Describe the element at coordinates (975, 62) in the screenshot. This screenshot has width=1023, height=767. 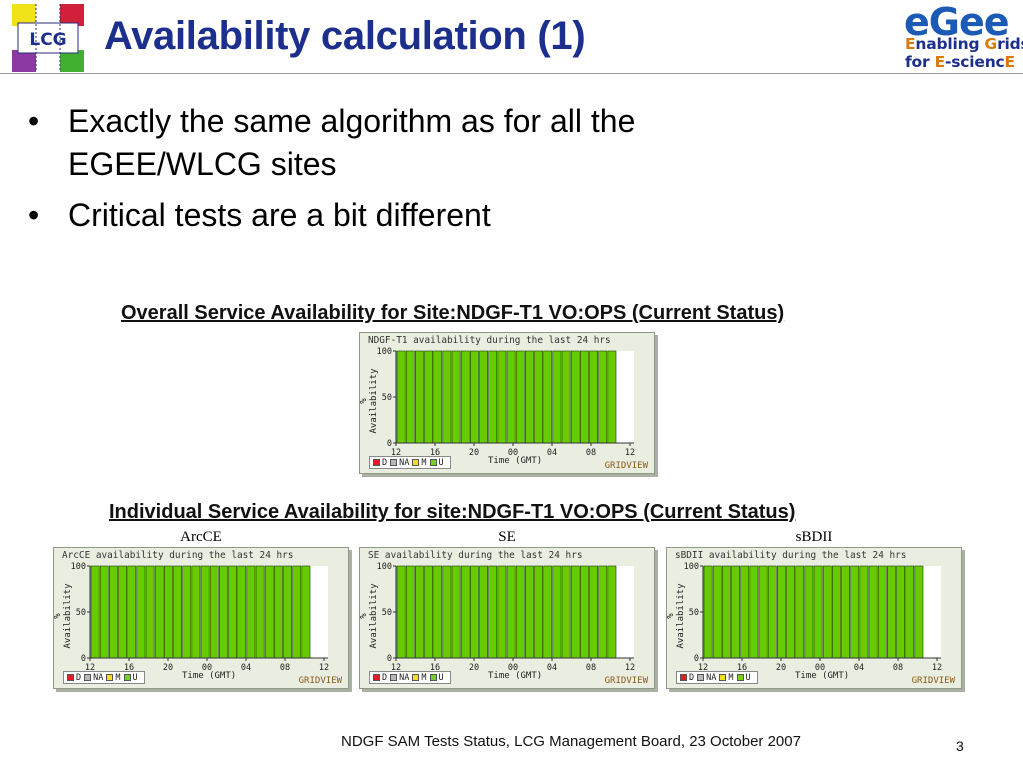
I see `egee-line2-part: -scienc` at that location.